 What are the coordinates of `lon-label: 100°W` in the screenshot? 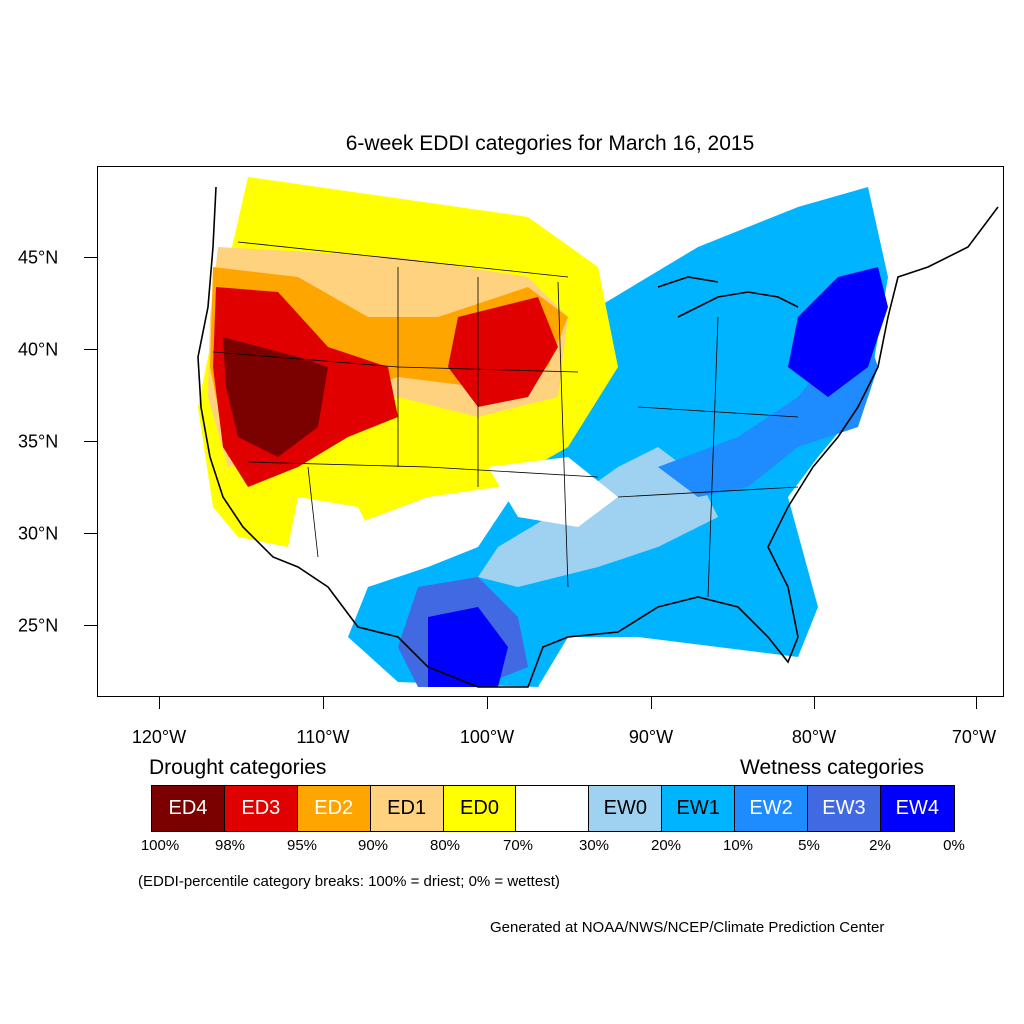 It's located at (487, 737).